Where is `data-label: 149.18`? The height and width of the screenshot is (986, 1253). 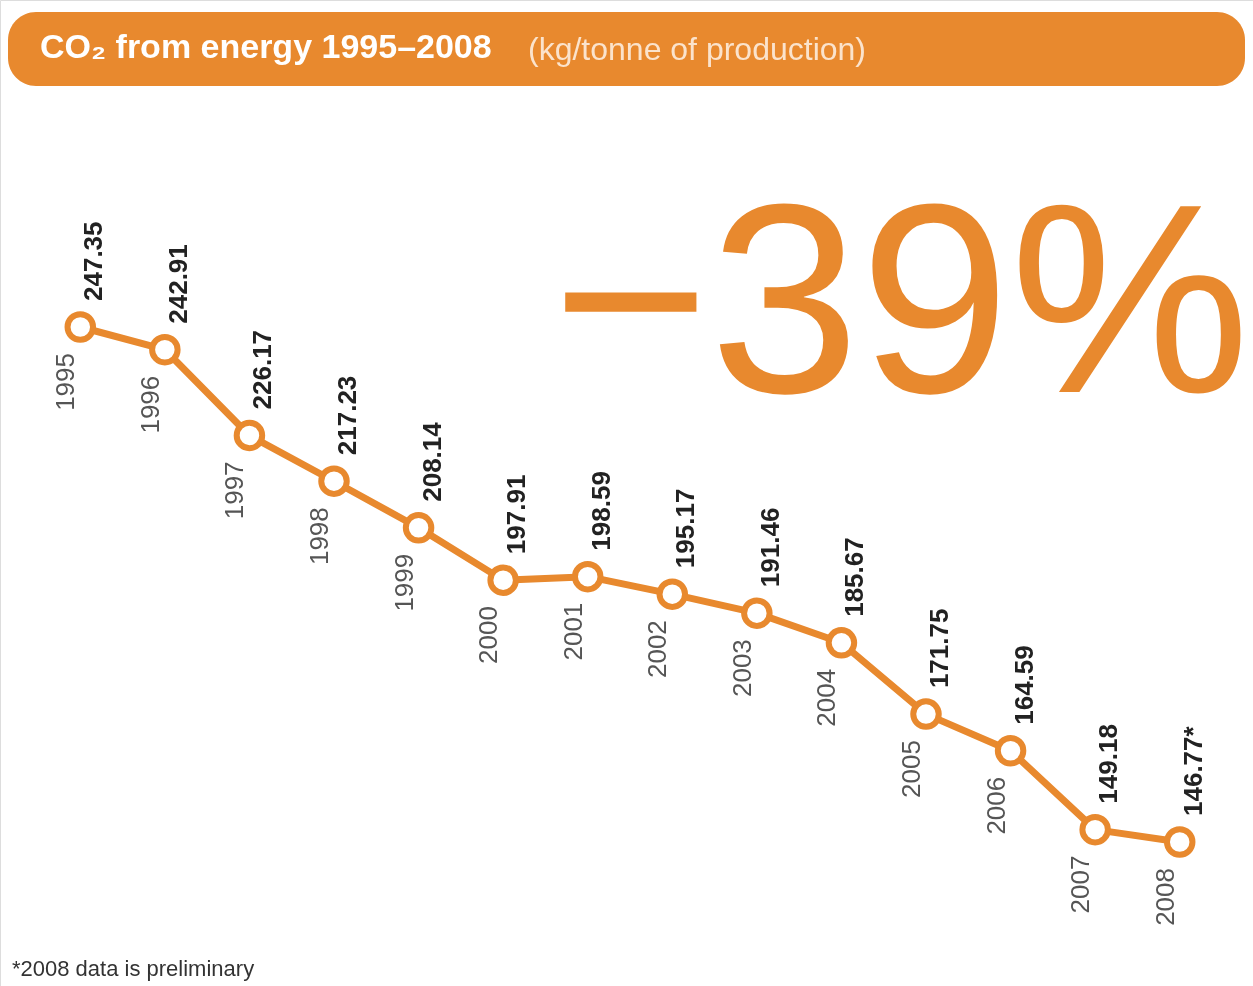
data-label: 149.18 is located at coordinates (1108, 764).